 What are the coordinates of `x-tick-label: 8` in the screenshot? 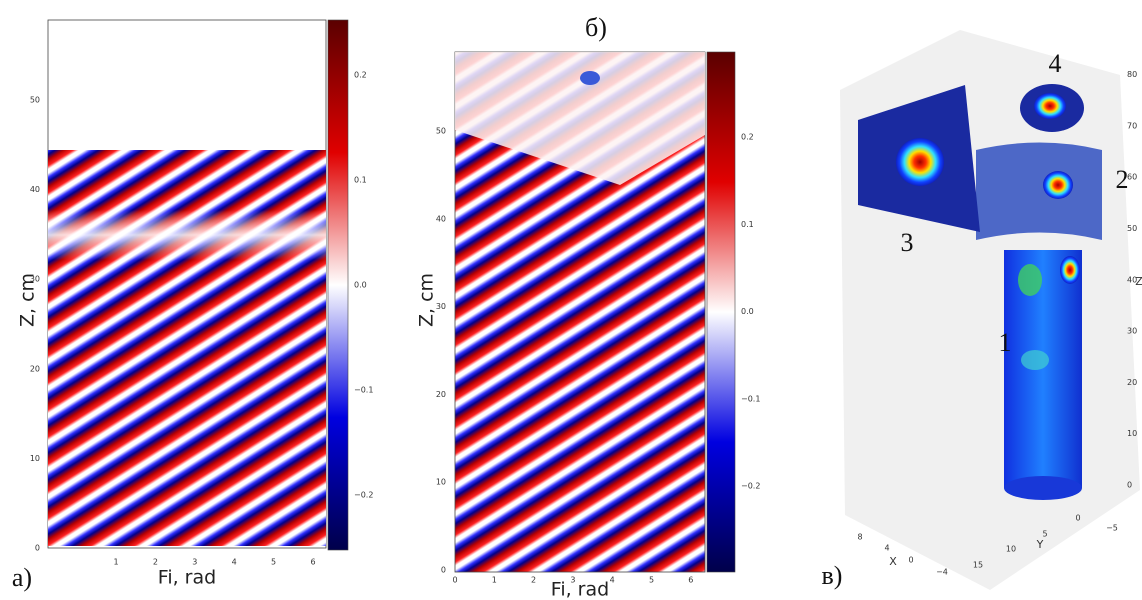 It's located at (859, 537).